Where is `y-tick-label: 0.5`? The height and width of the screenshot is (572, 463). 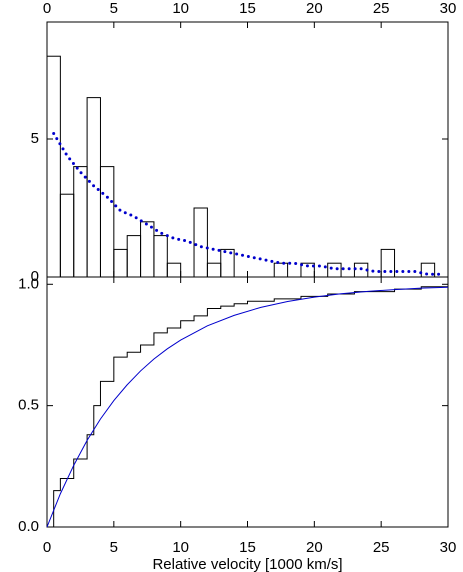
y-tick-label: 0.5 is located at coordinates (28, 405).